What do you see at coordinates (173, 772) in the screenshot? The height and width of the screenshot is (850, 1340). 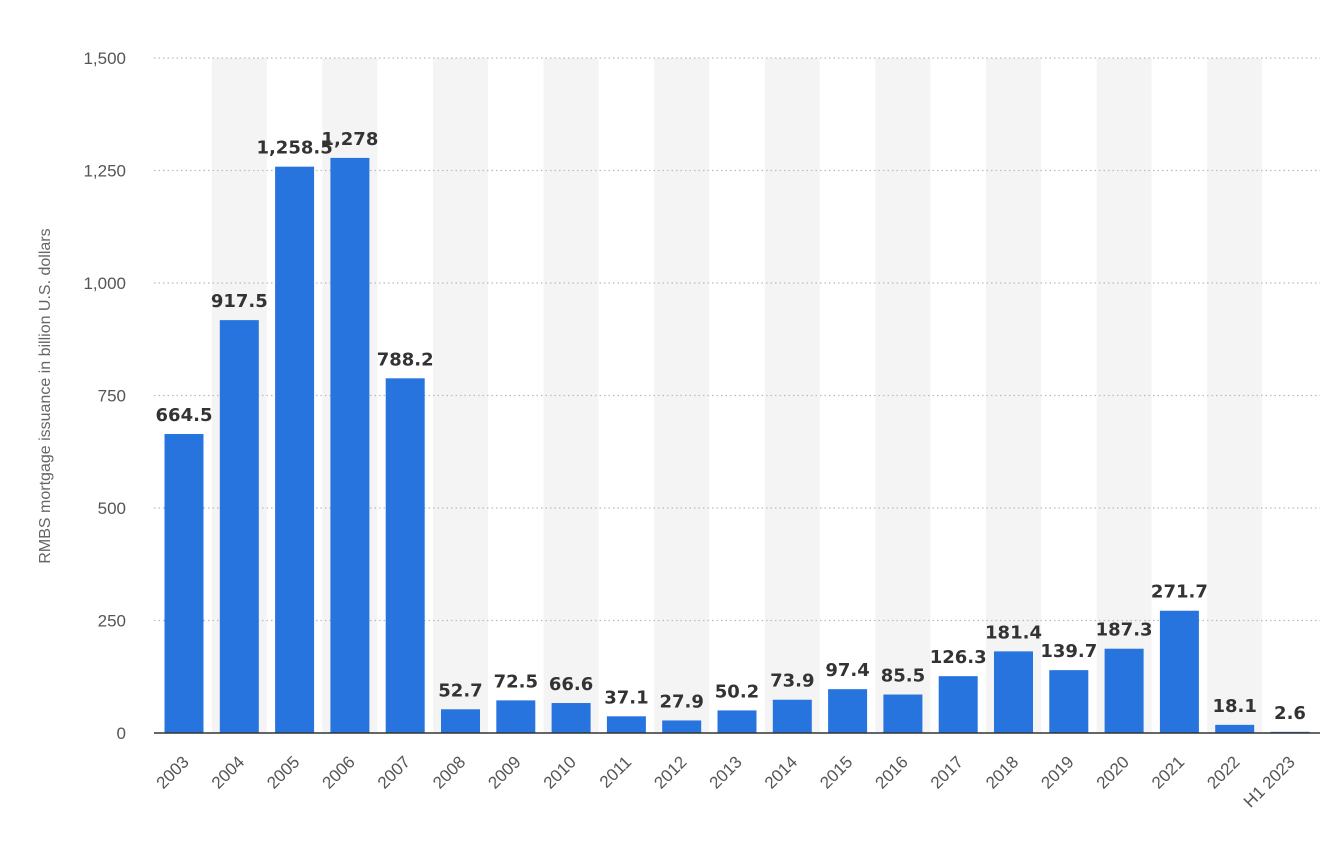 I see `x-tick-label: 2003` at bounding box center [173, 772].